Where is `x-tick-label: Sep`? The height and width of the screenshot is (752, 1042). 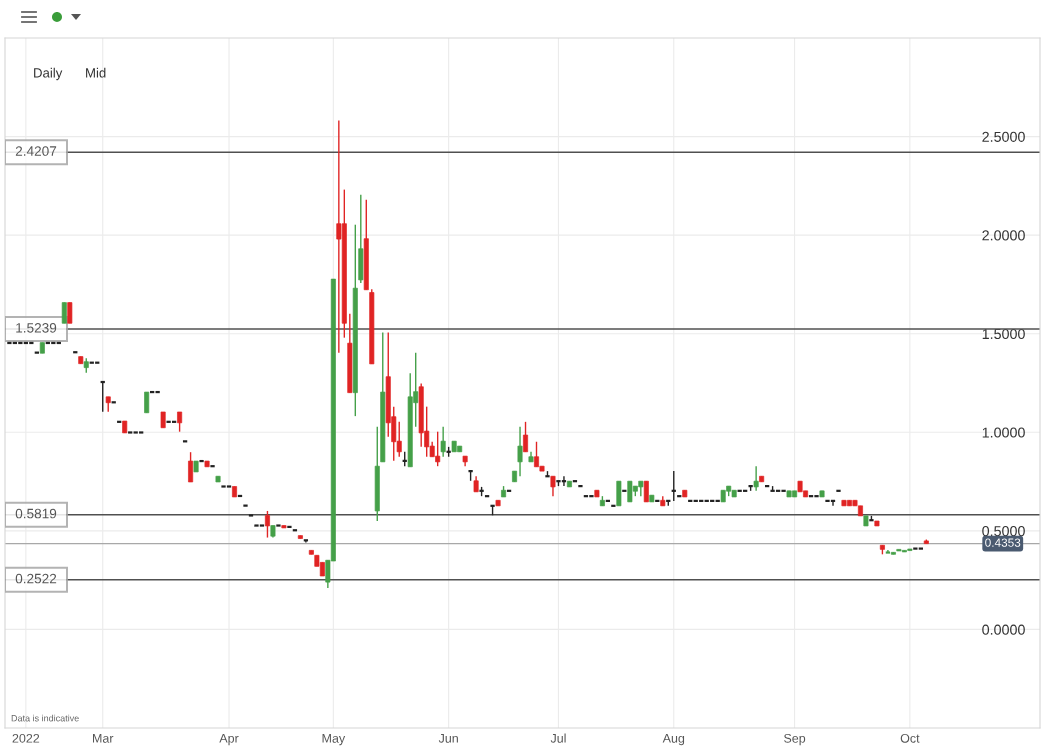 x-tick-label: Sep is located at coordinates (795, 739).